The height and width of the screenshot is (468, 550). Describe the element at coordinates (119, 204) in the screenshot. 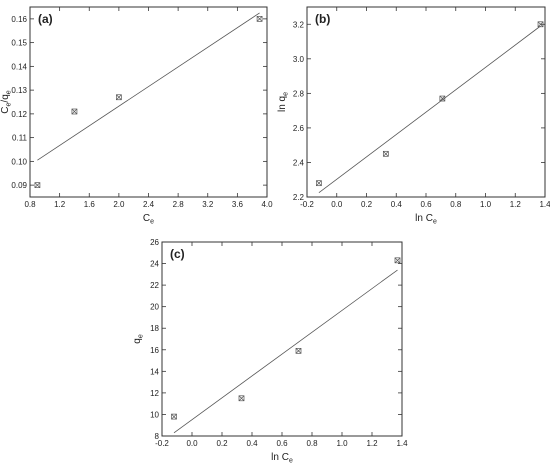

I see `x-tick-label: 2.0` at that location.